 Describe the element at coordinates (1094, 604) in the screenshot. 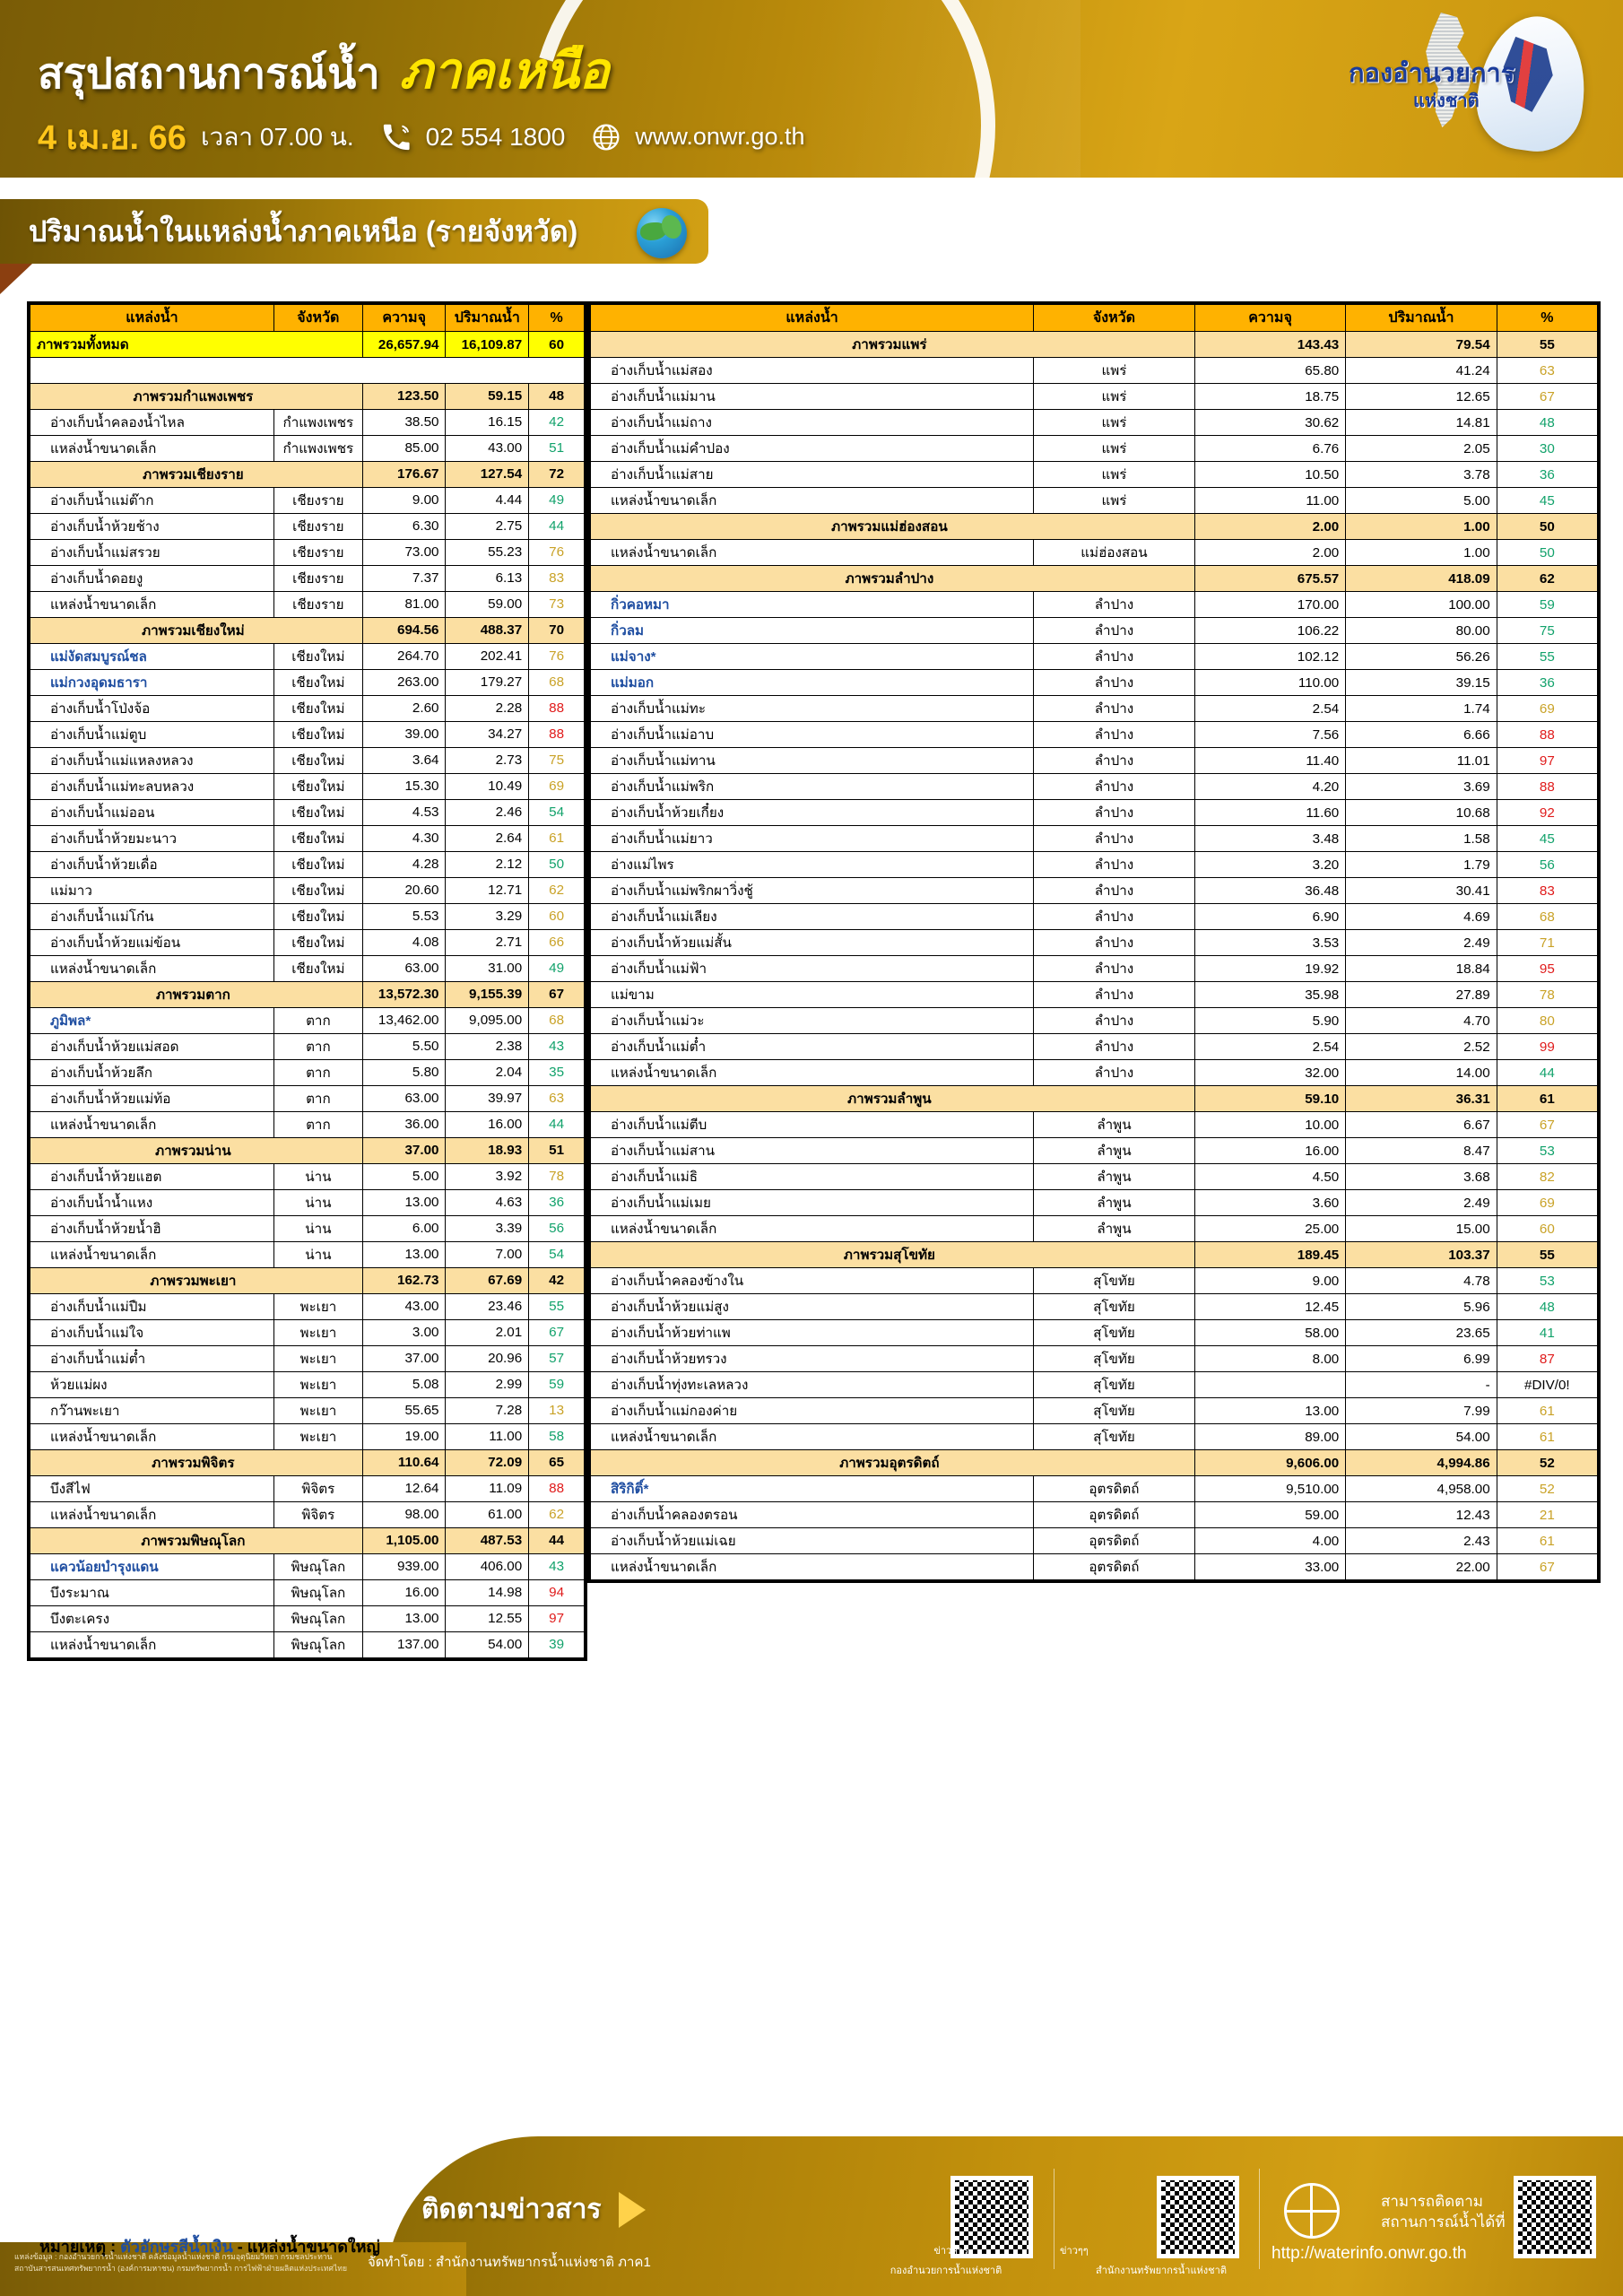

I see `table-row: กิ่วคอหมา ลำปาง 170.00 100.00 59` at that location.